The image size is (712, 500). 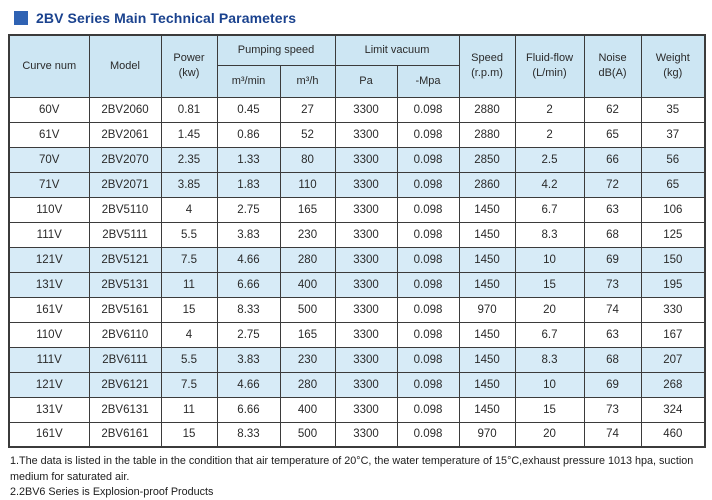 What do you see at coordinates (248, 109) in the screenshot?
I see `table-cell: 0.45` at bounding box center [248, 109].